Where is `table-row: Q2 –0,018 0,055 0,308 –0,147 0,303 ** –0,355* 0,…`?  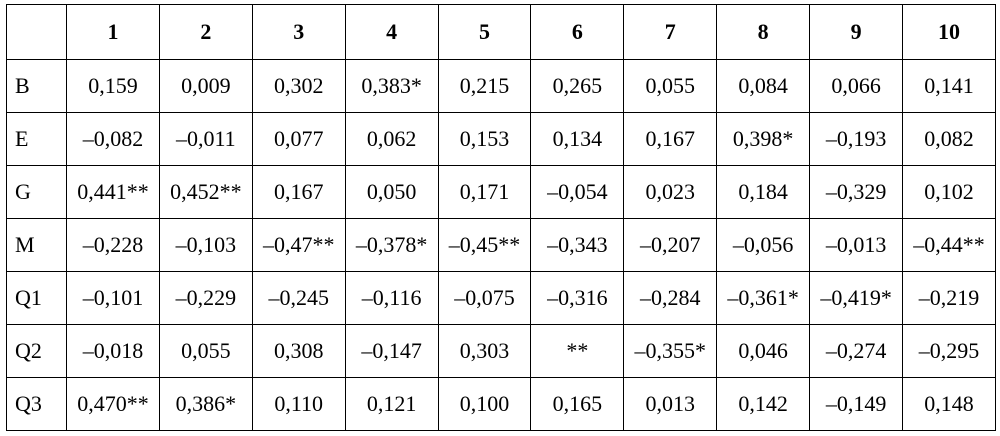 table-row: Q2 –0,018 0,055 0,308 –0,147 0,303 ** –0,355* 0,… is located at coordinates (501, 351).